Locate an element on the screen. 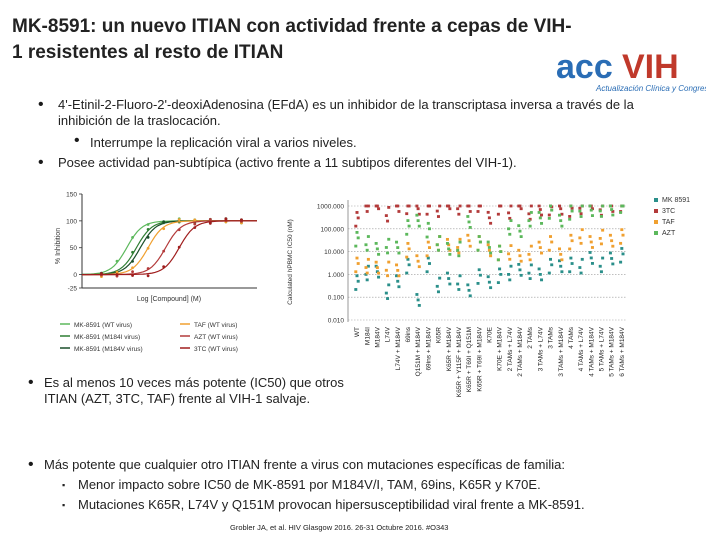 The height and width of the screenshot is (540, 720). scatter-category-label: Q151M + M184V is located at coordinates (418, 351).